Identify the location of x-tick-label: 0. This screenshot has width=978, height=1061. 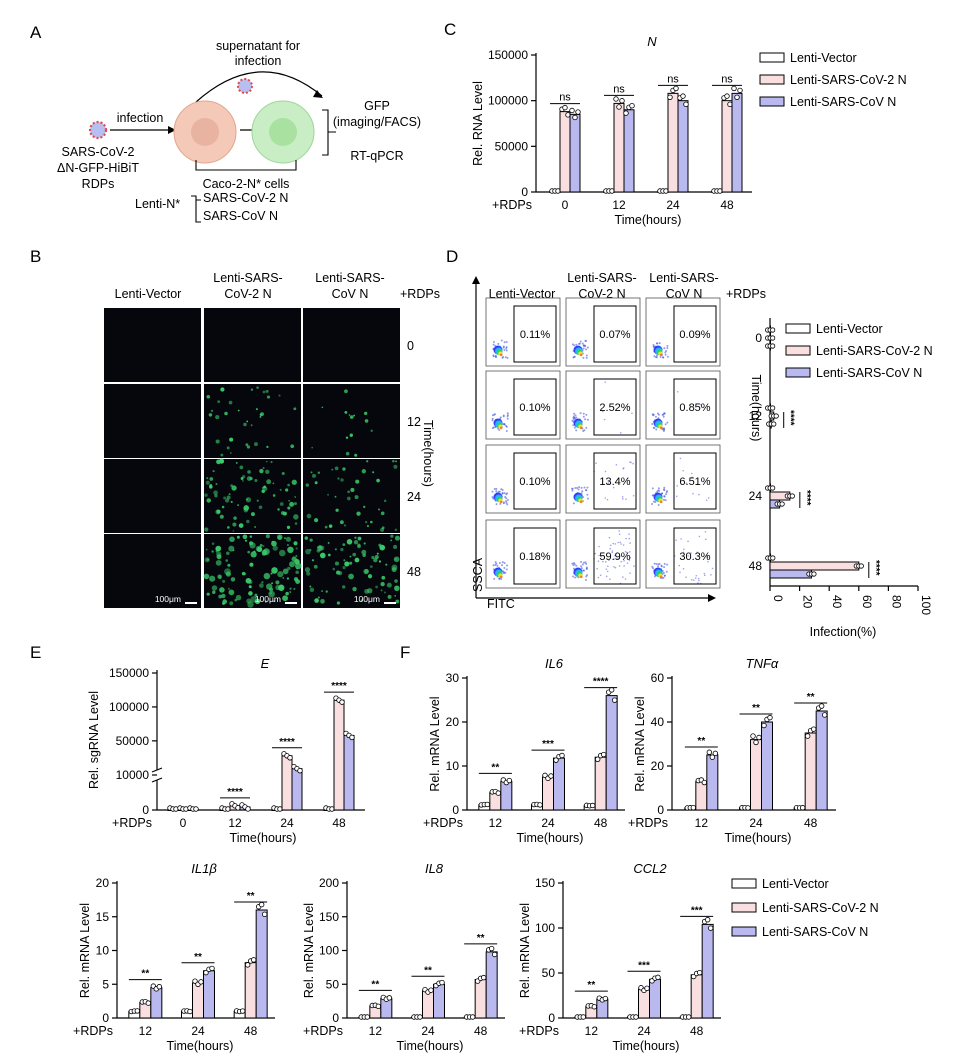
(565, 205).